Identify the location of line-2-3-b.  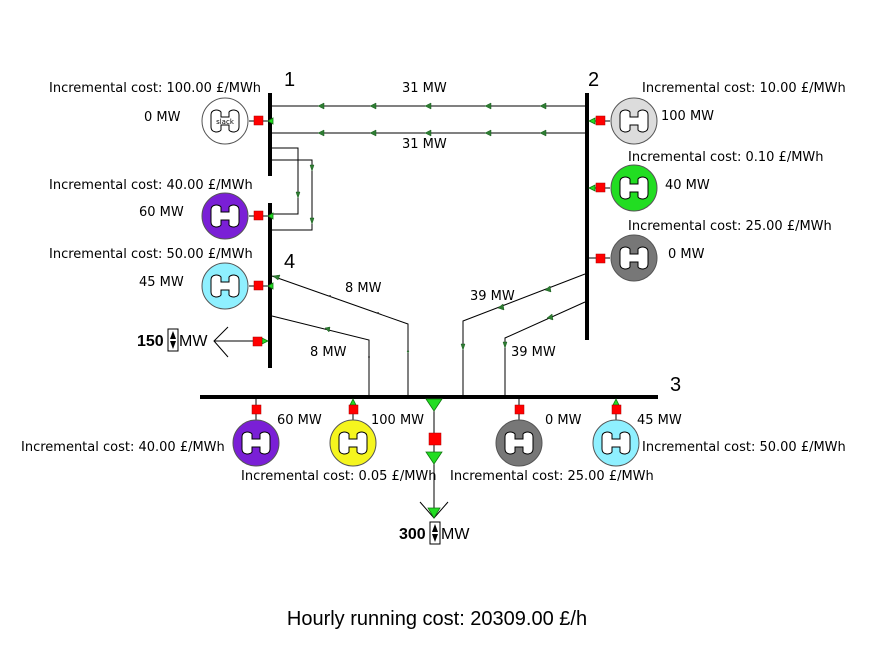
(544, 349).